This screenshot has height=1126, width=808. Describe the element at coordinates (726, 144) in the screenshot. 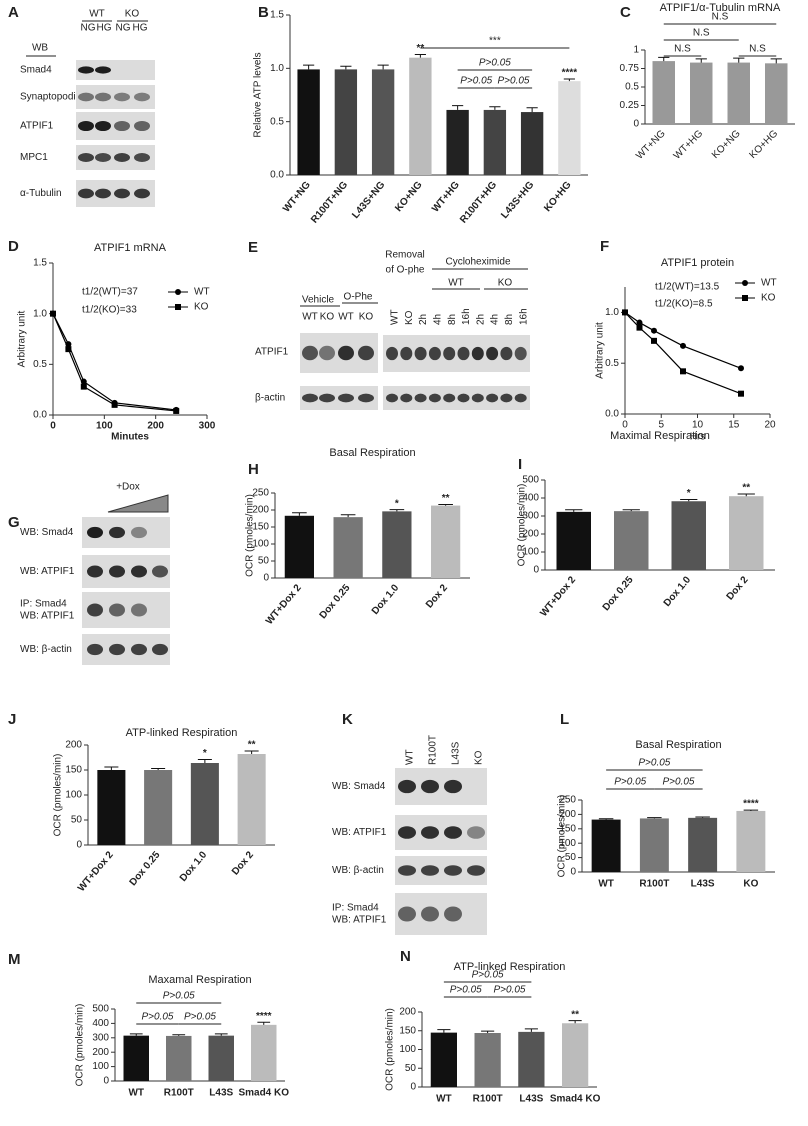

I see `x-tick-label: KO+NG` at that location.